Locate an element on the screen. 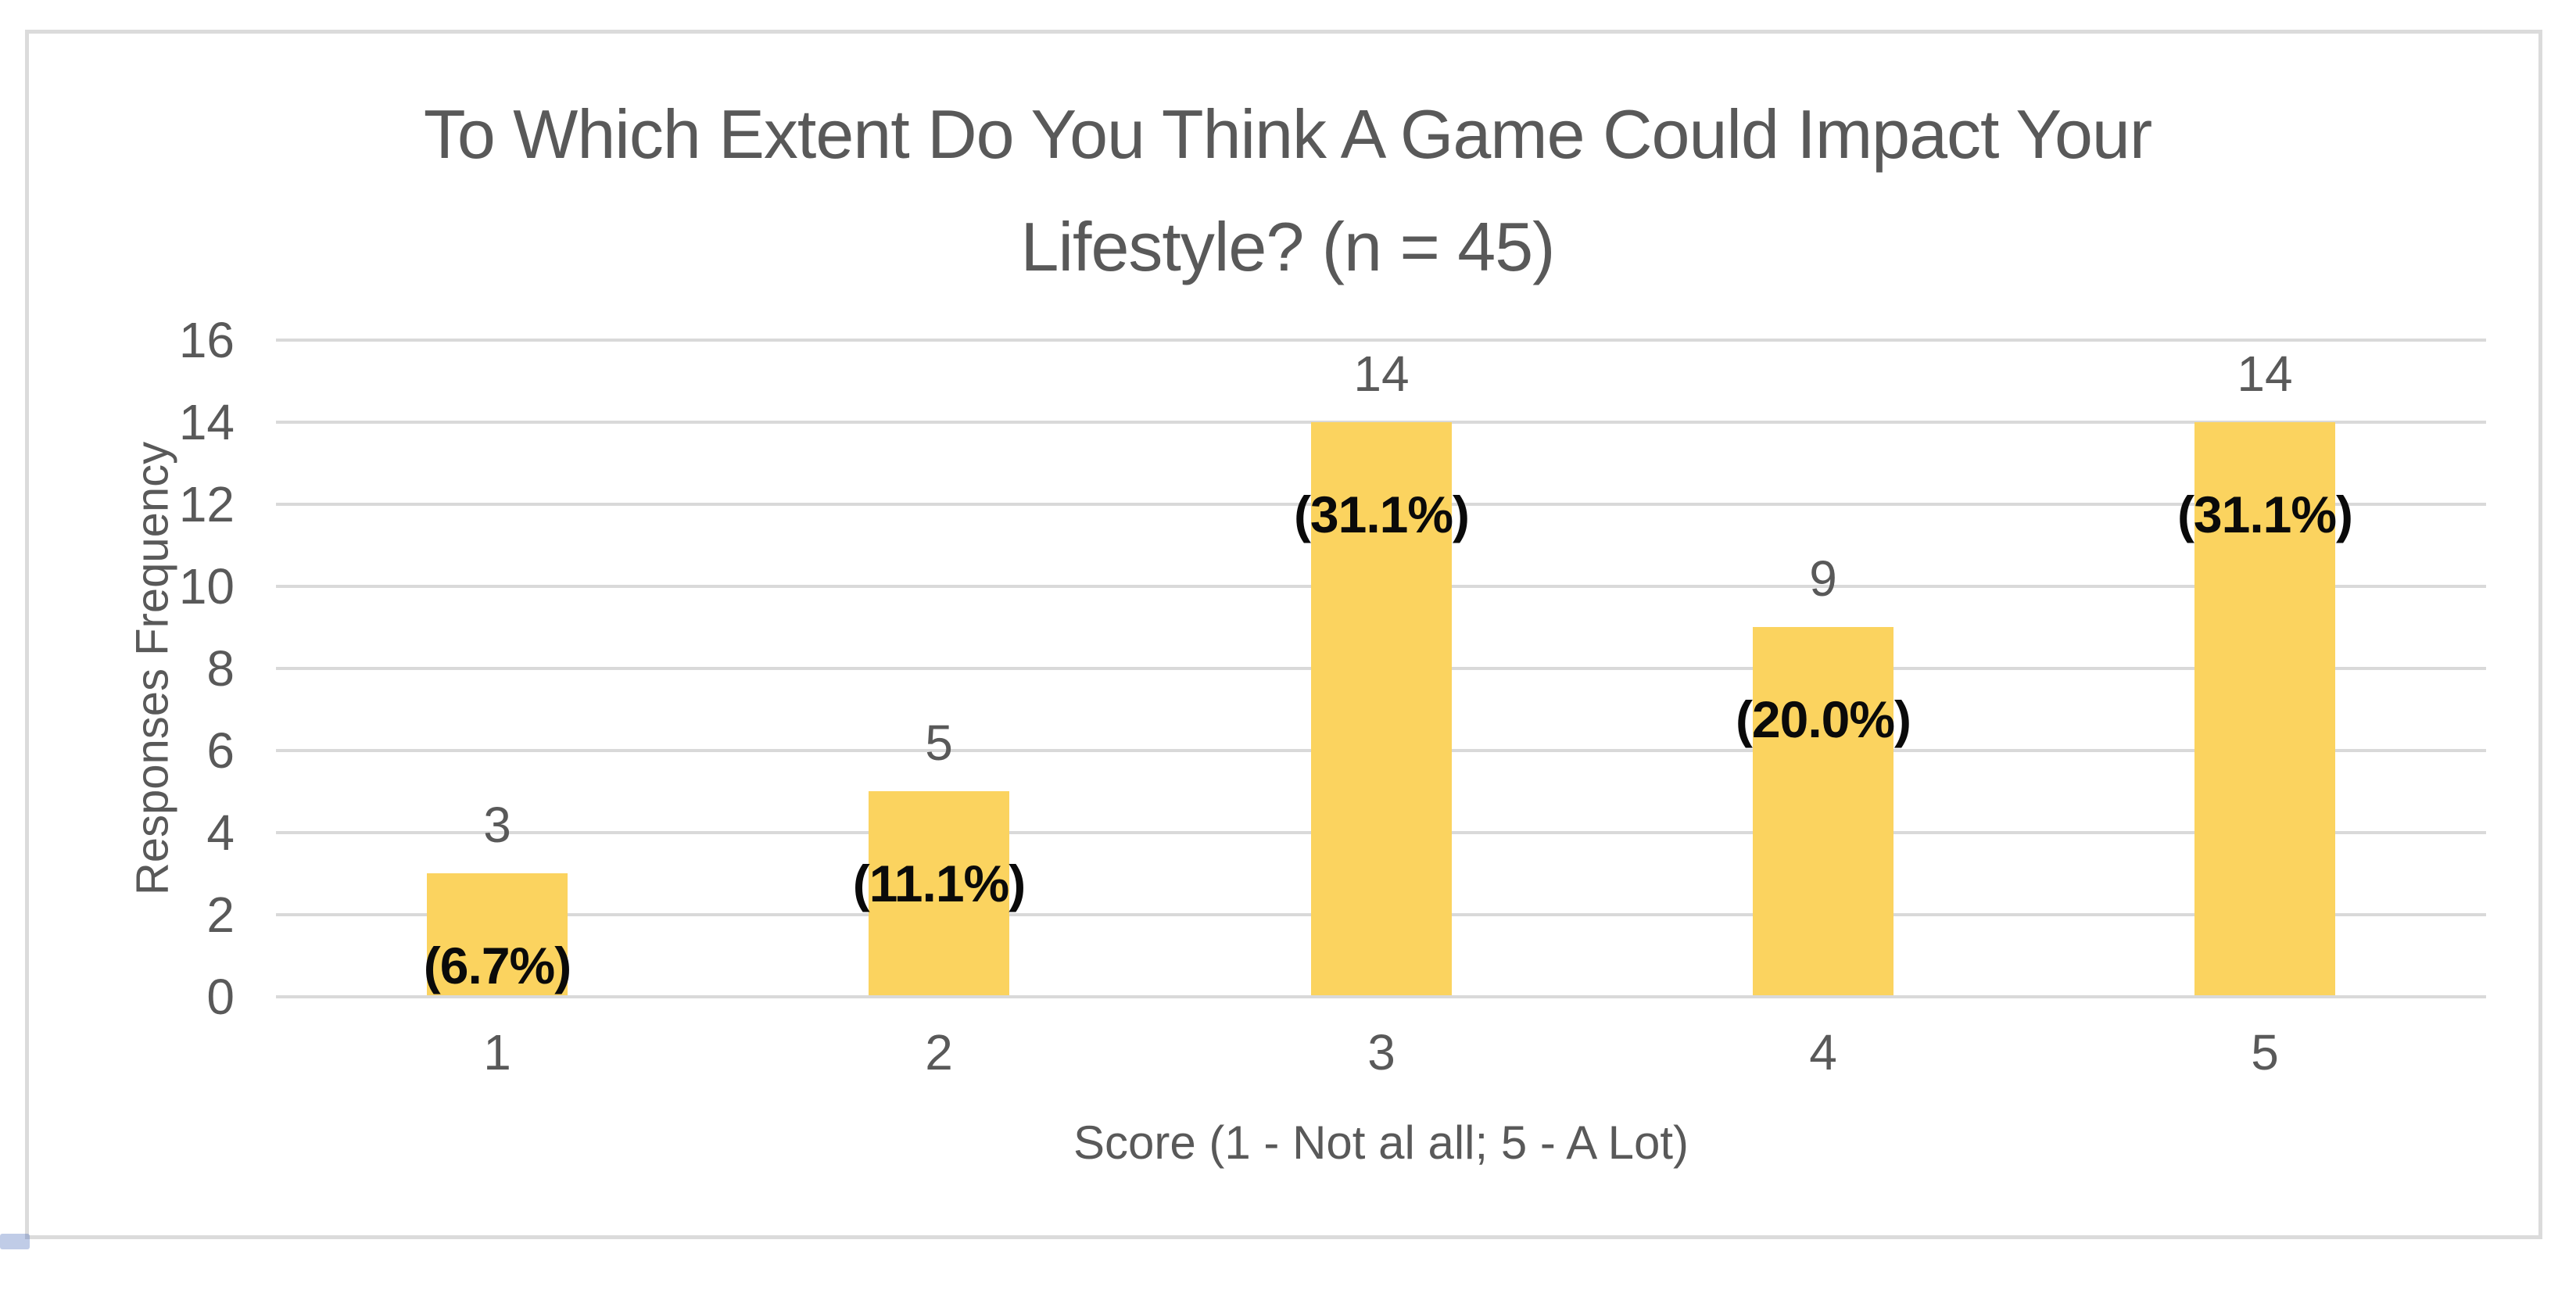 The image size is (2576, 1290). x-axis-tick-label: 2 is located at coordinates (939, 1052).